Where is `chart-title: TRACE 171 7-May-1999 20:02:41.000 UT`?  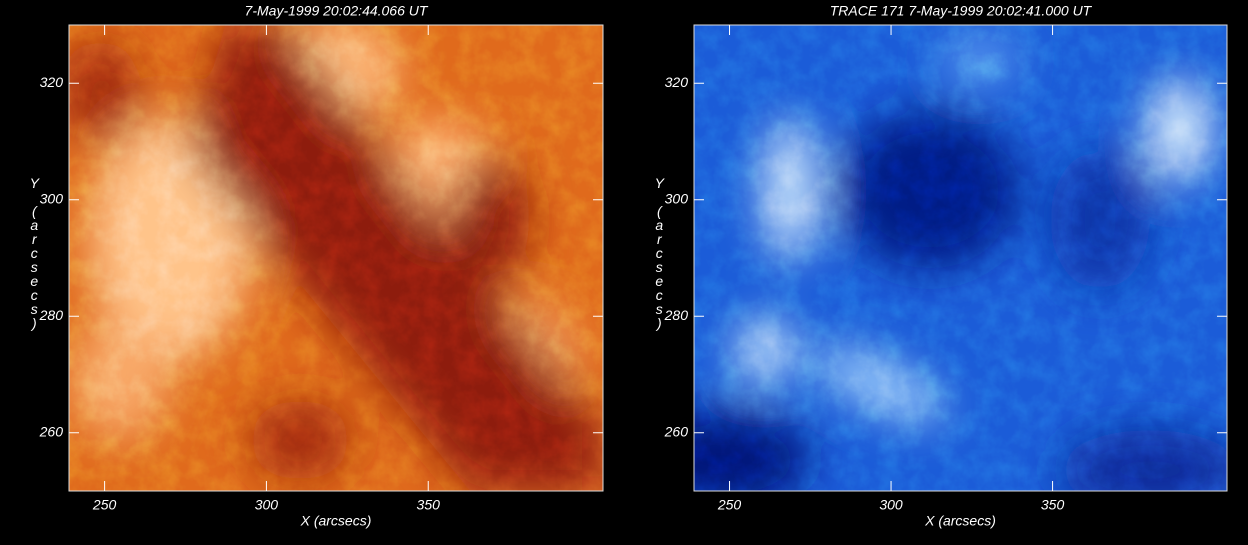
chart-title: TRACE 171 7-May-1999 20:02:41.000 UT is located at coordinates (961, 11).